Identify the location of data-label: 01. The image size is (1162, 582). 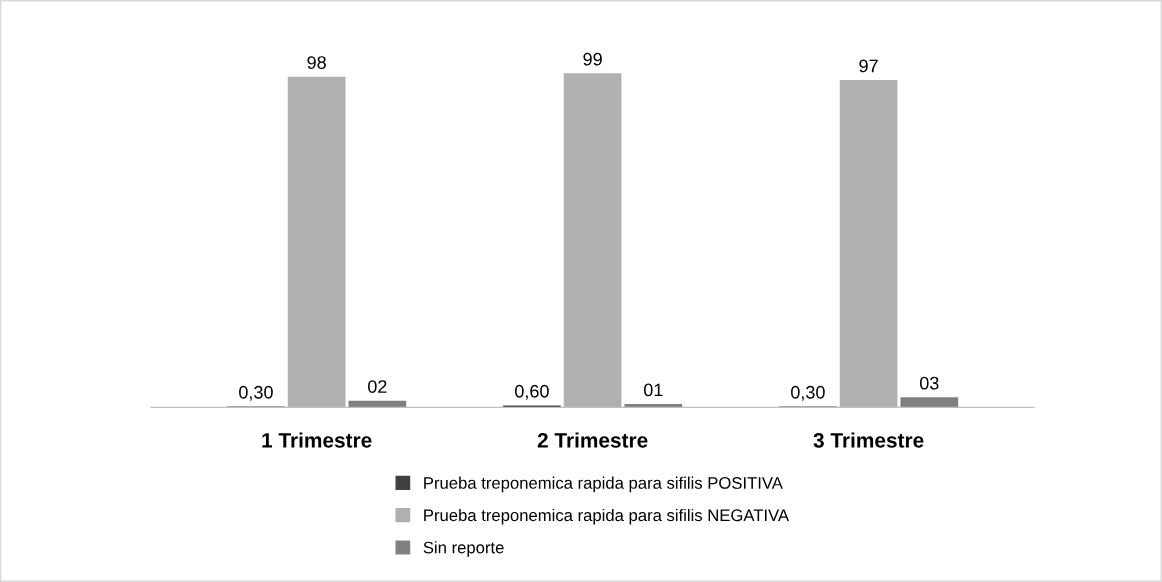
(653, 390).